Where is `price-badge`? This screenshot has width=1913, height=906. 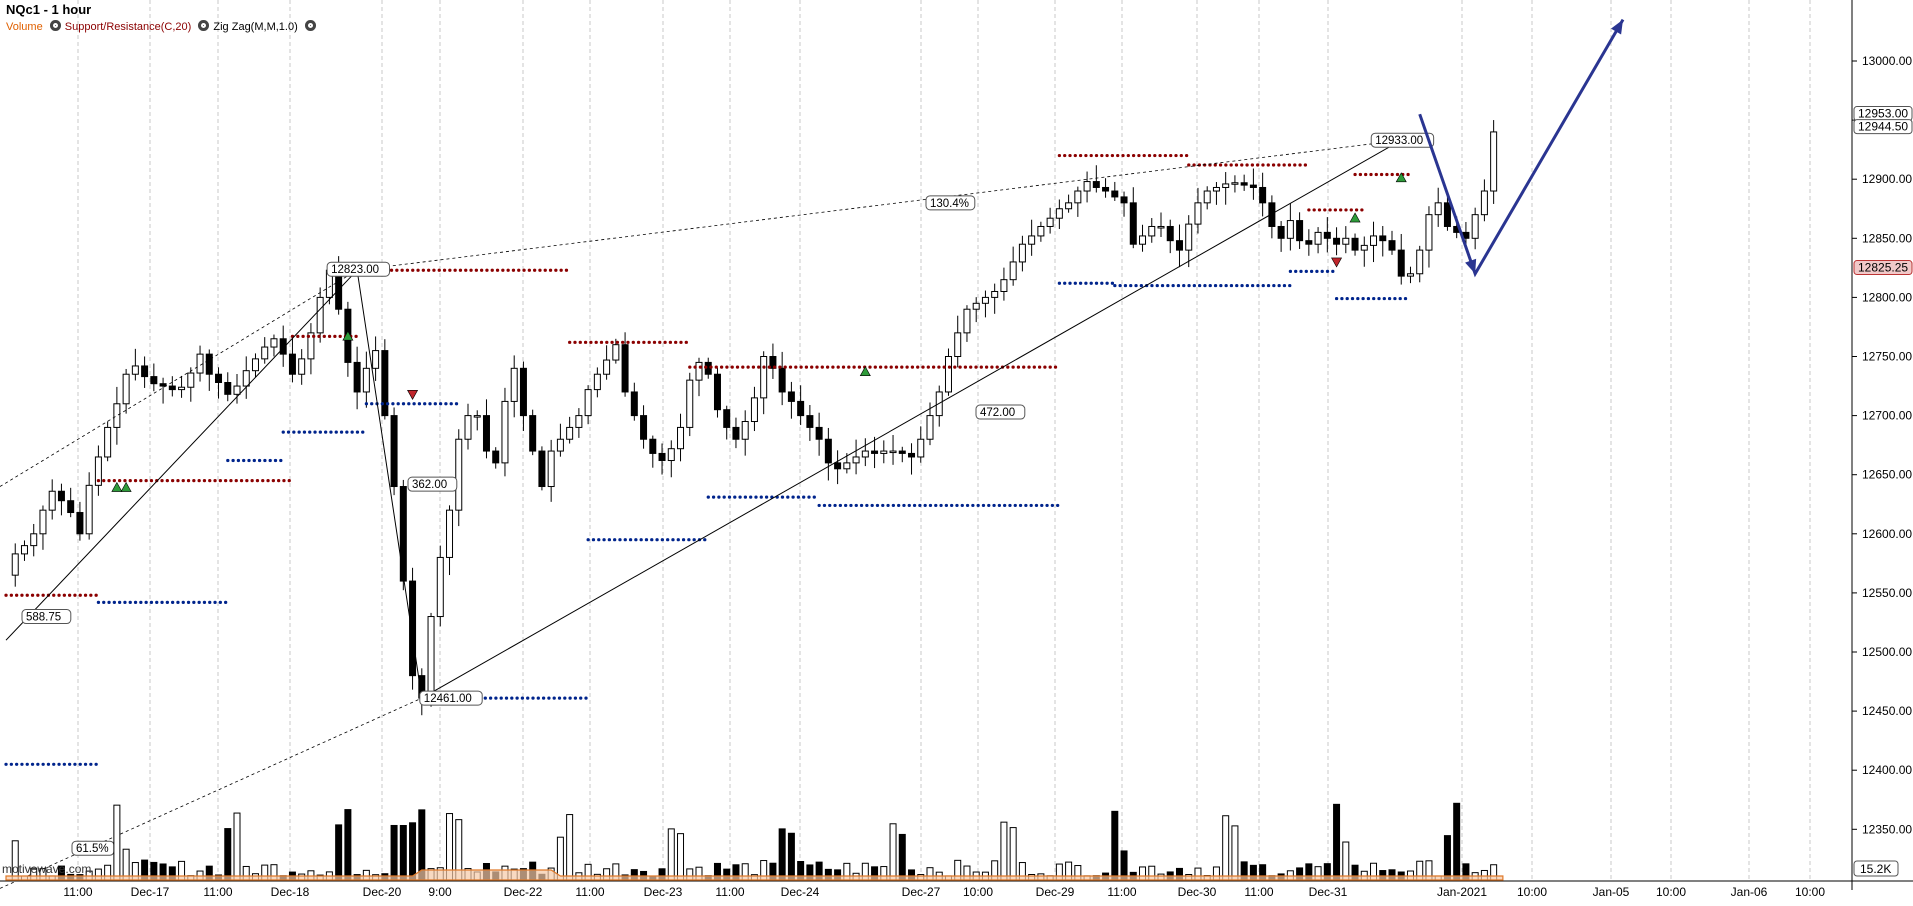 price-badge is located at coordinates (1883, 268).